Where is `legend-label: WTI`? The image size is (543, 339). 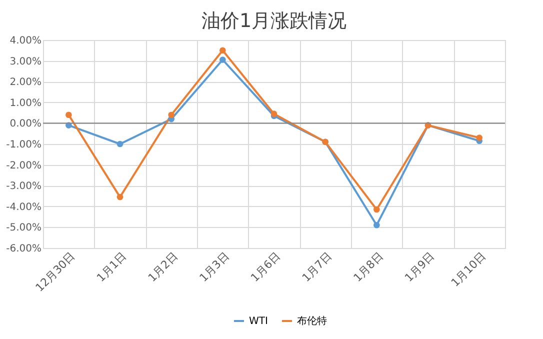
legend-label: WTI is located at coordinates (258, 321).